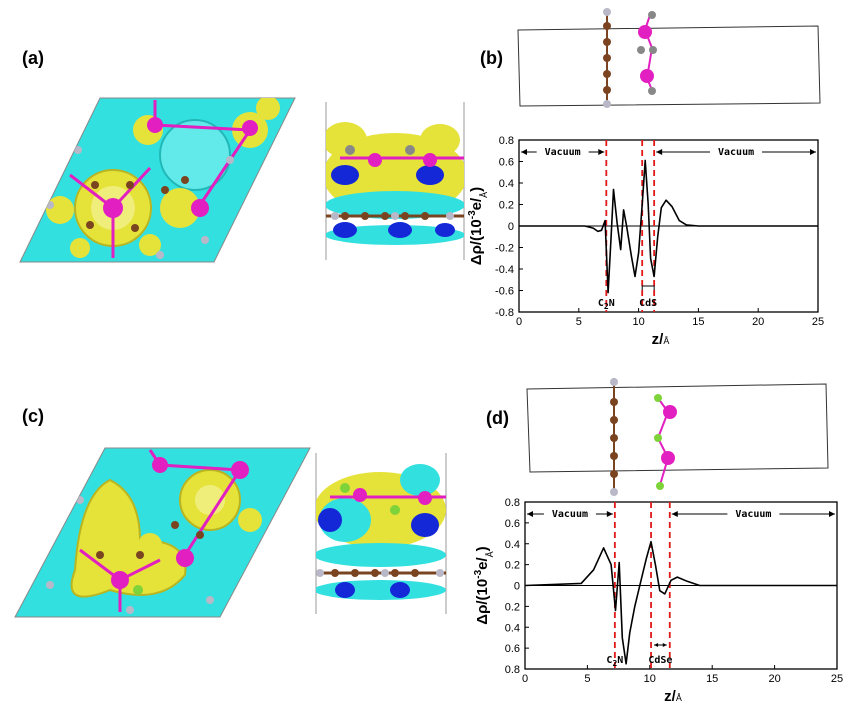  Describe the element at coordinates (504, 249) in the screenshot. I see `y-tick-label: -0.2` at that location.